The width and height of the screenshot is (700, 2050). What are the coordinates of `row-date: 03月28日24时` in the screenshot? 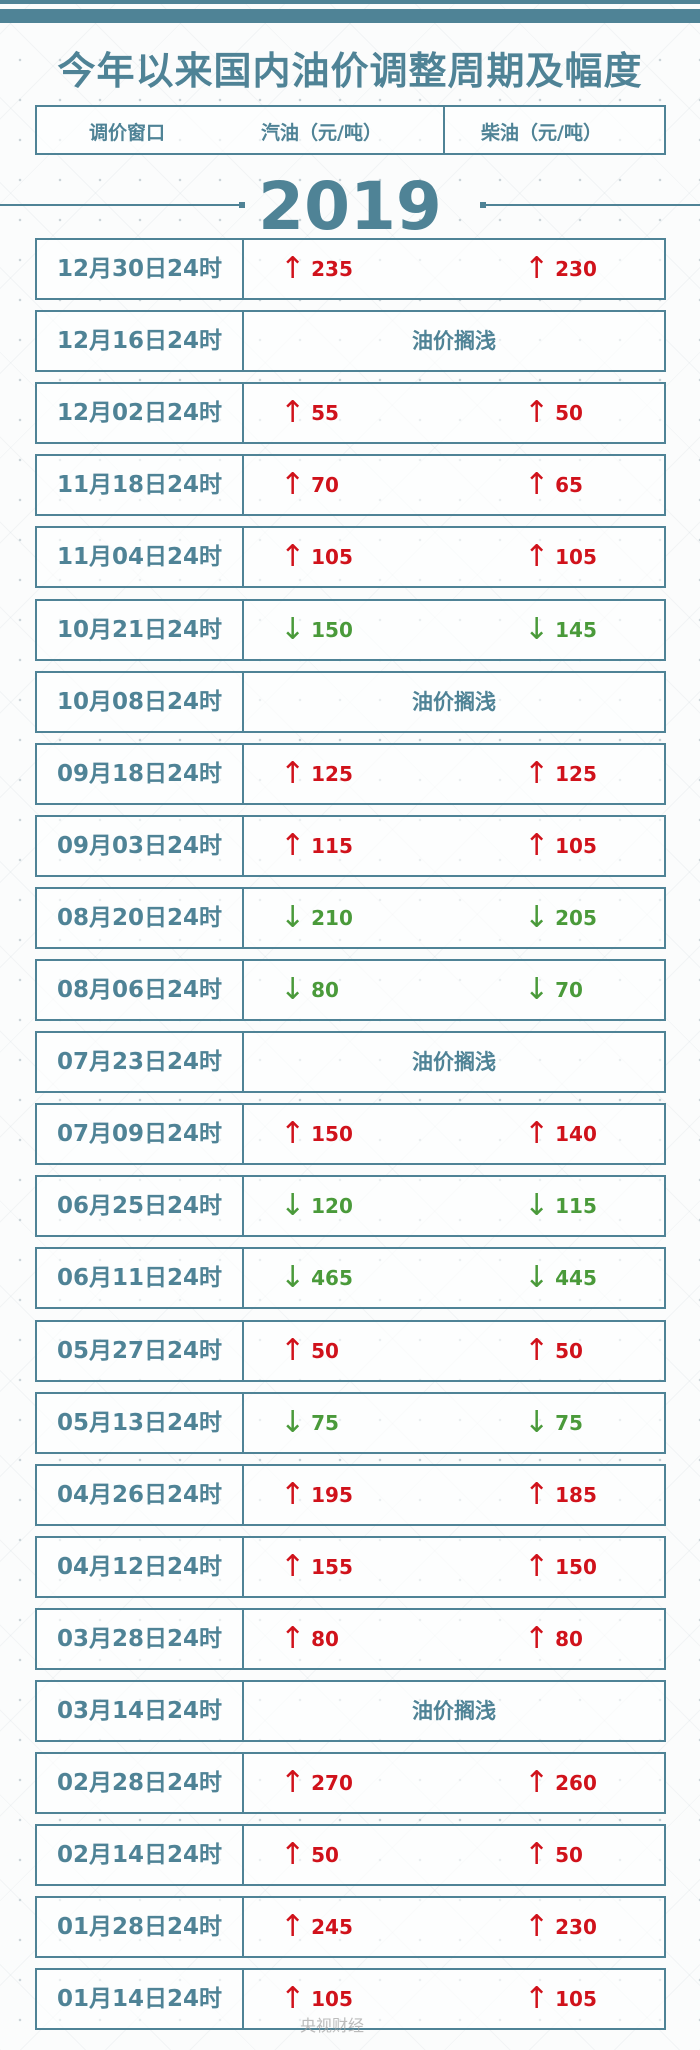 It's located at (140, 1638).